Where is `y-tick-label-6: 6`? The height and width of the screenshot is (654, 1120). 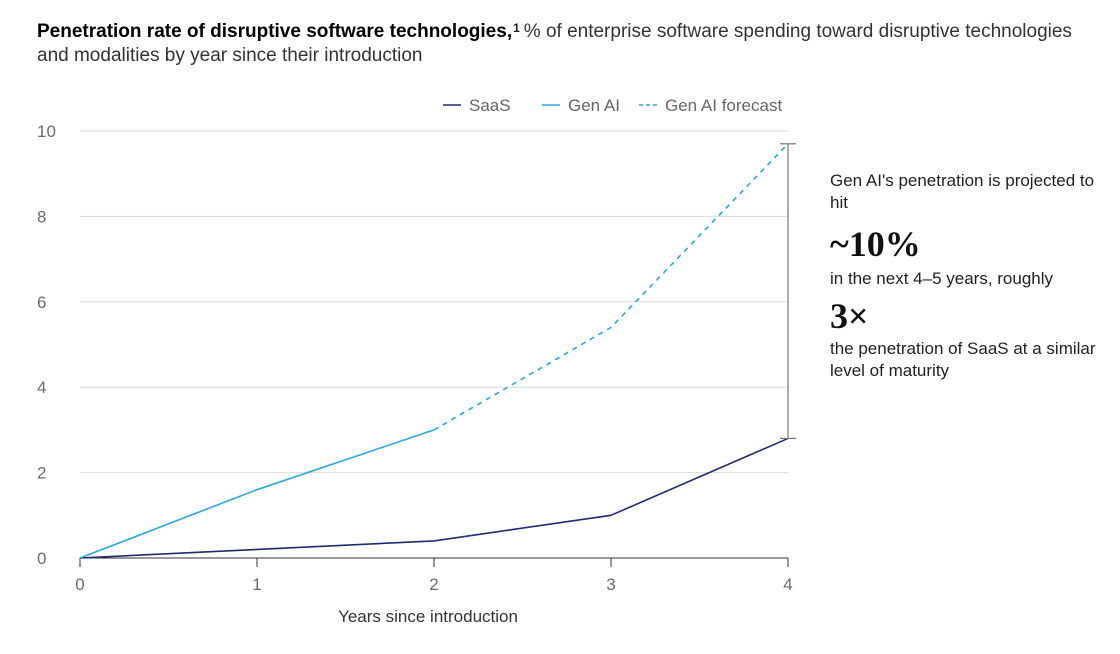 y-tick-label-6: 6 is located at coordinates (41, 302).